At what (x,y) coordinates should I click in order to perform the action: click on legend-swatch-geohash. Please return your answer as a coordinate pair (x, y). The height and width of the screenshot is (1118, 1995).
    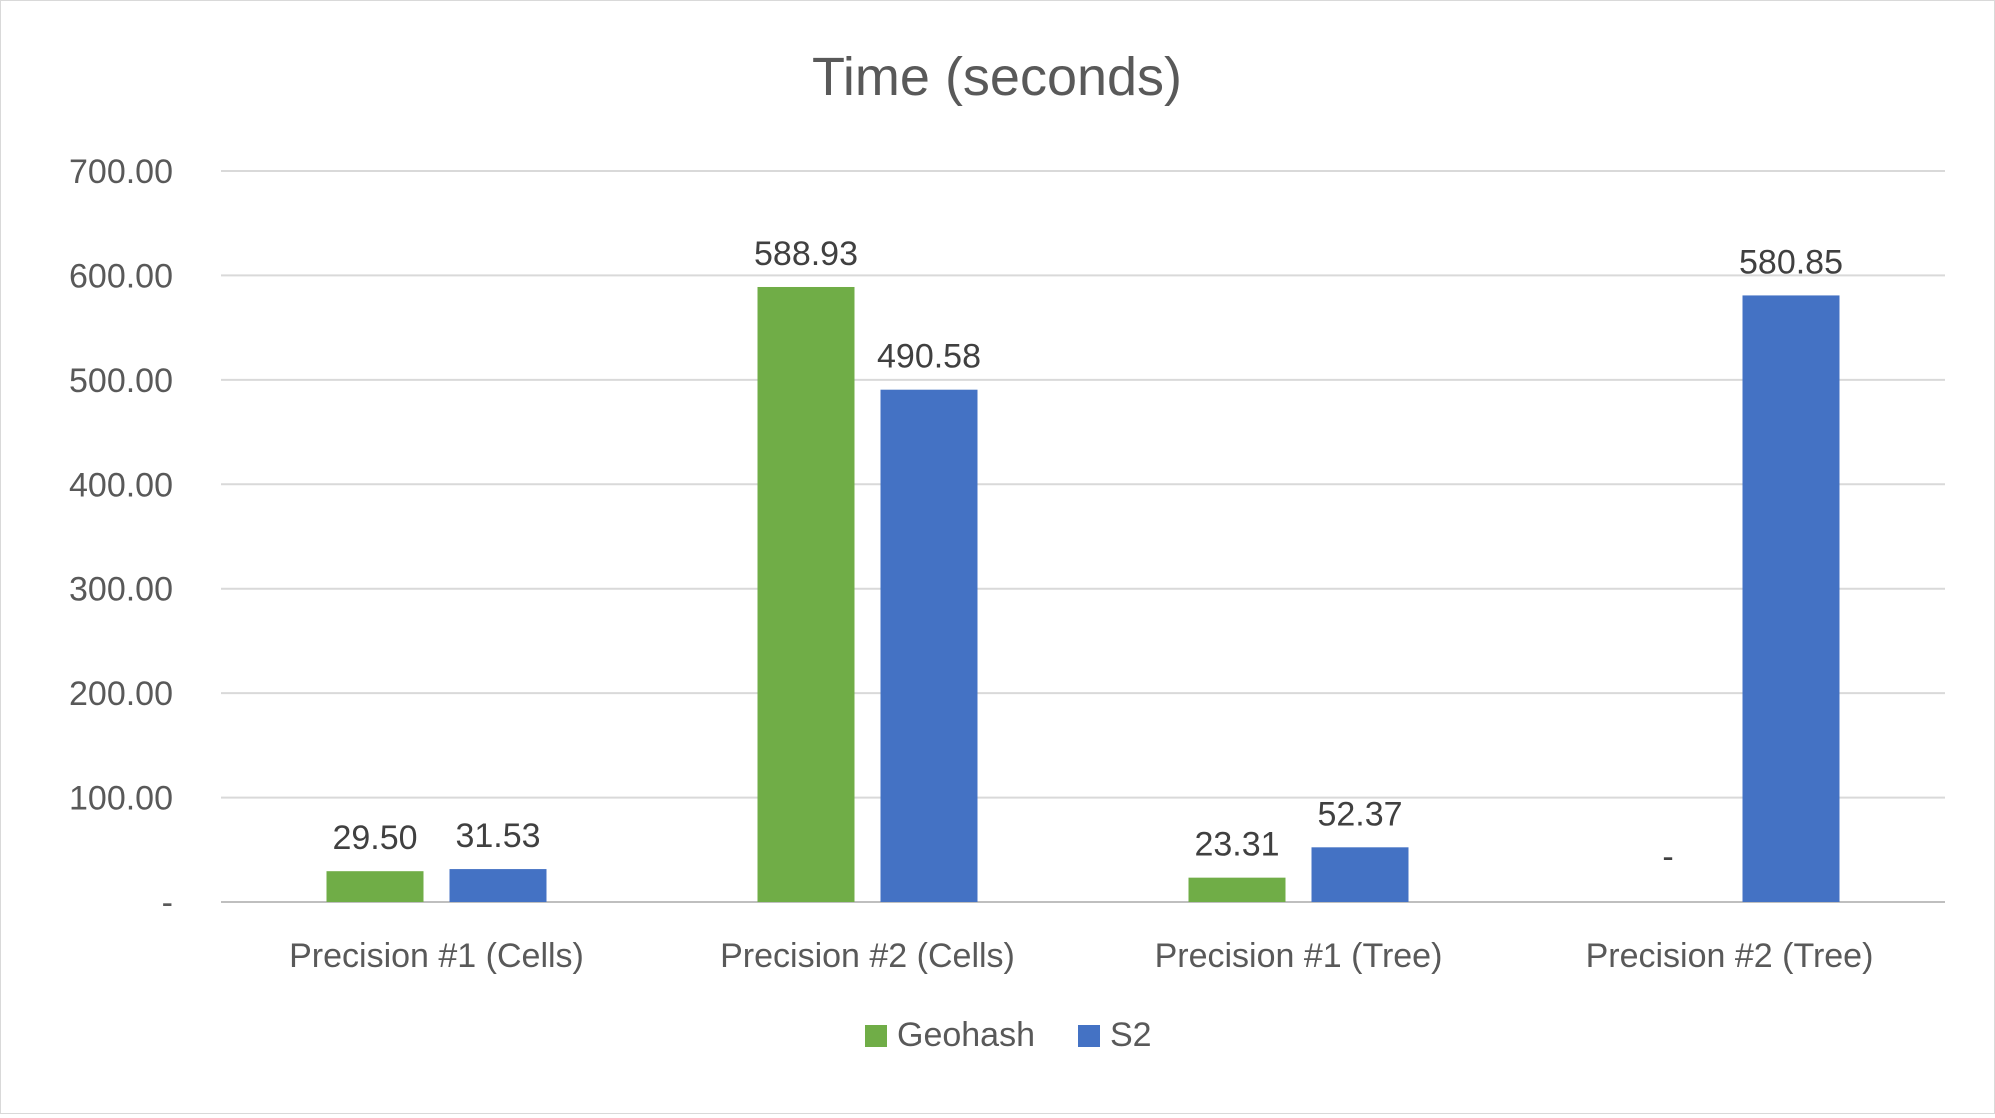
    Looking at the image, I should click on (876, 1036).